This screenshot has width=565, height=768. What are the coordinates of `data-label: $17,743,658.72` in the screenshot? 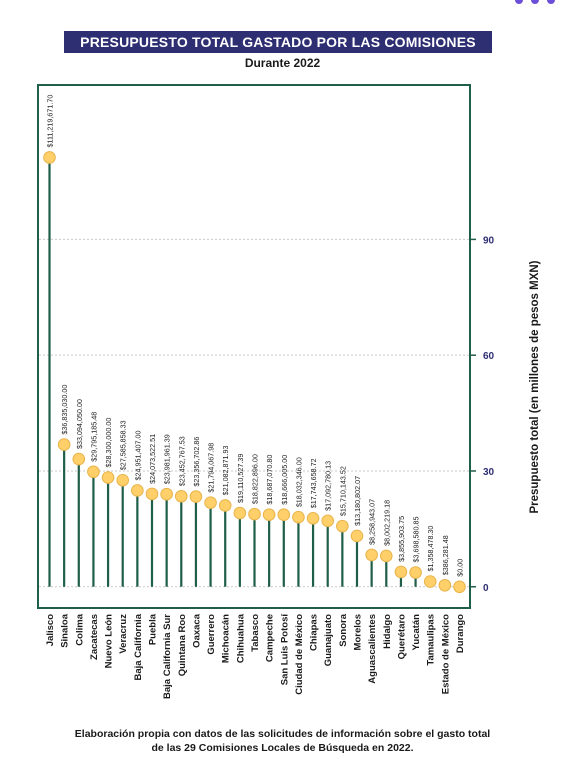 It's located at (313, 483).